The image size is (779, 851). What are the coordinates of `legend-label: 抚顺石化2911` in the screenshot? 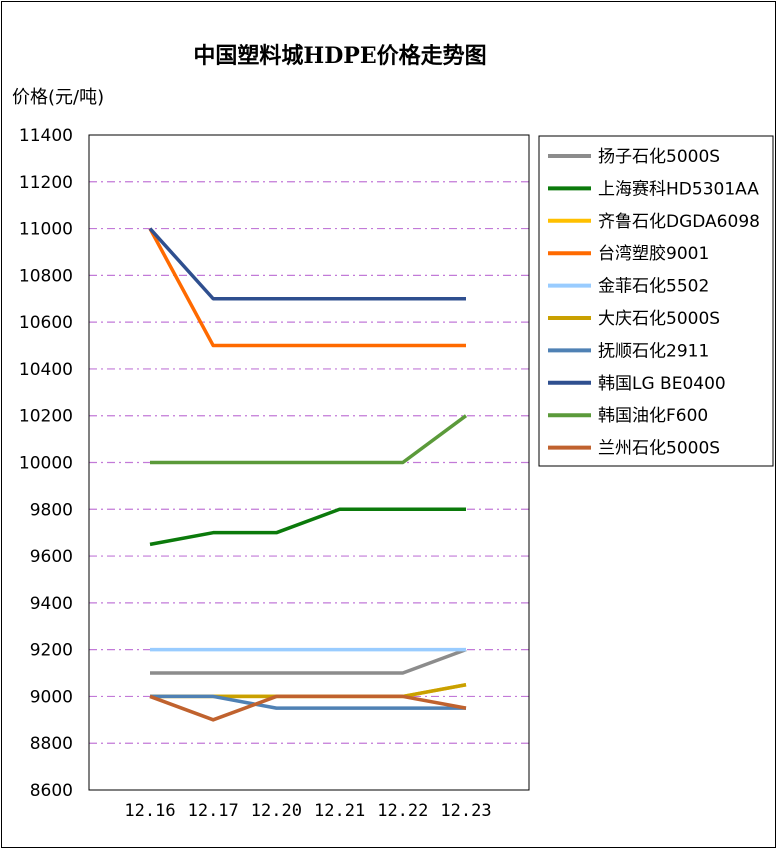 It's located at (653, 351).